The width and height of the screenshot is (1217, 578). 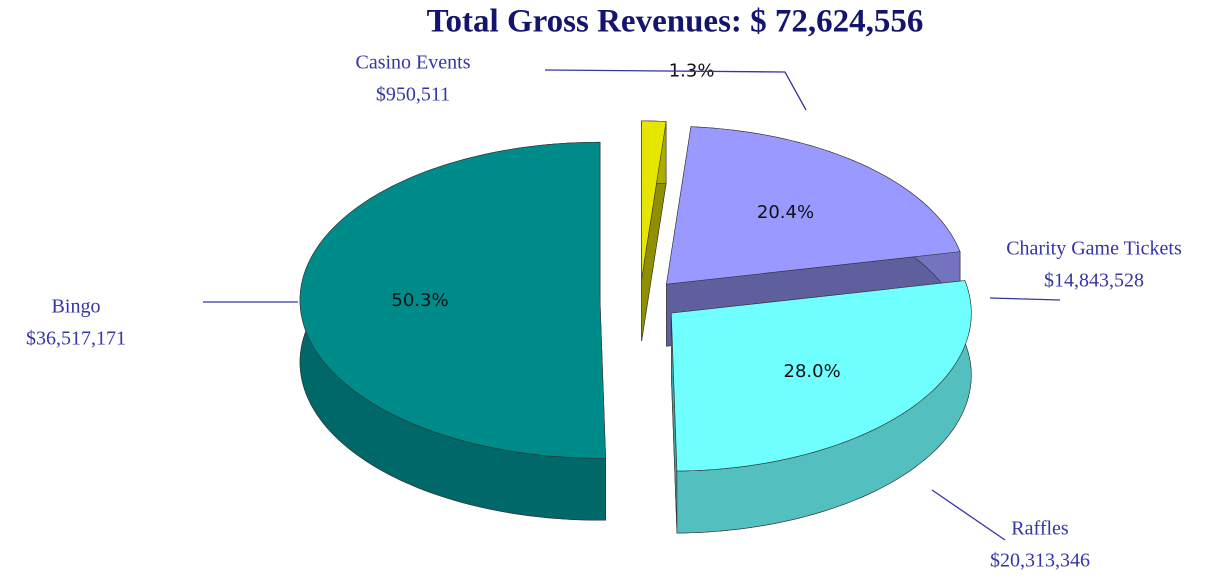 I want to click on amount-label: $36,517,171, so click(x=76, y=339).